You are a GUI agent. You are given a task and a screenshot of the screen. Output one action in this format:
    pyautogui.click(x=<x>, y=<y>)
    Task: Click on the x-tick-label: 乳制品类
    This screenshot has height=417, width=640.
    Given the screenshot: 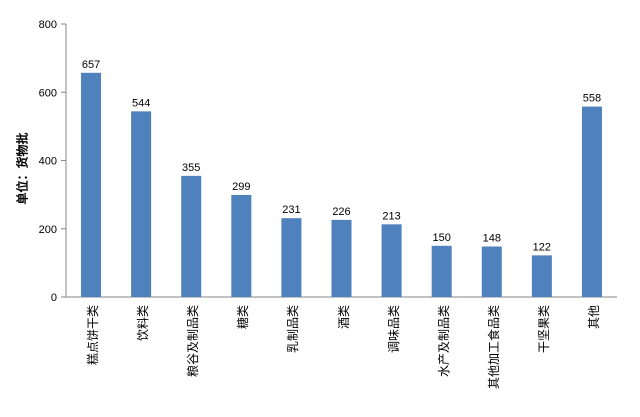 What is the action you would take?
    pyautogui.click(x=293, y=328)
    